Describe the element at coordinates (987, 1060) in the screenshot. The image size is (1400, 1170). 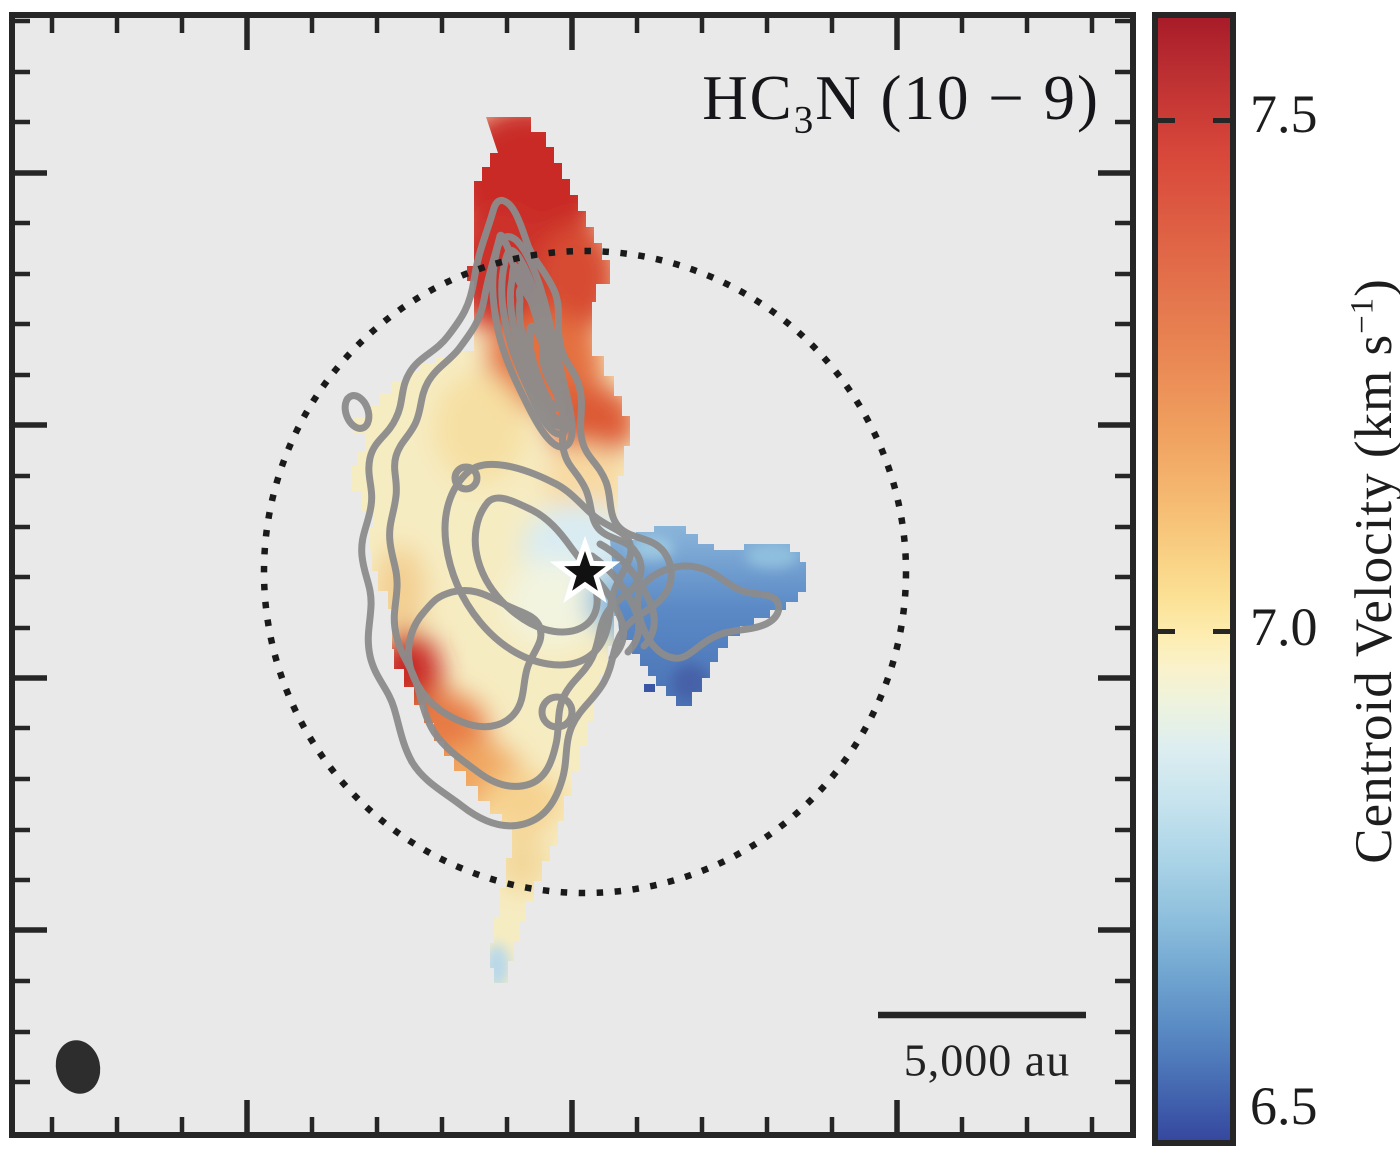
I see `scalebar-label: 5,000 au` at that location.